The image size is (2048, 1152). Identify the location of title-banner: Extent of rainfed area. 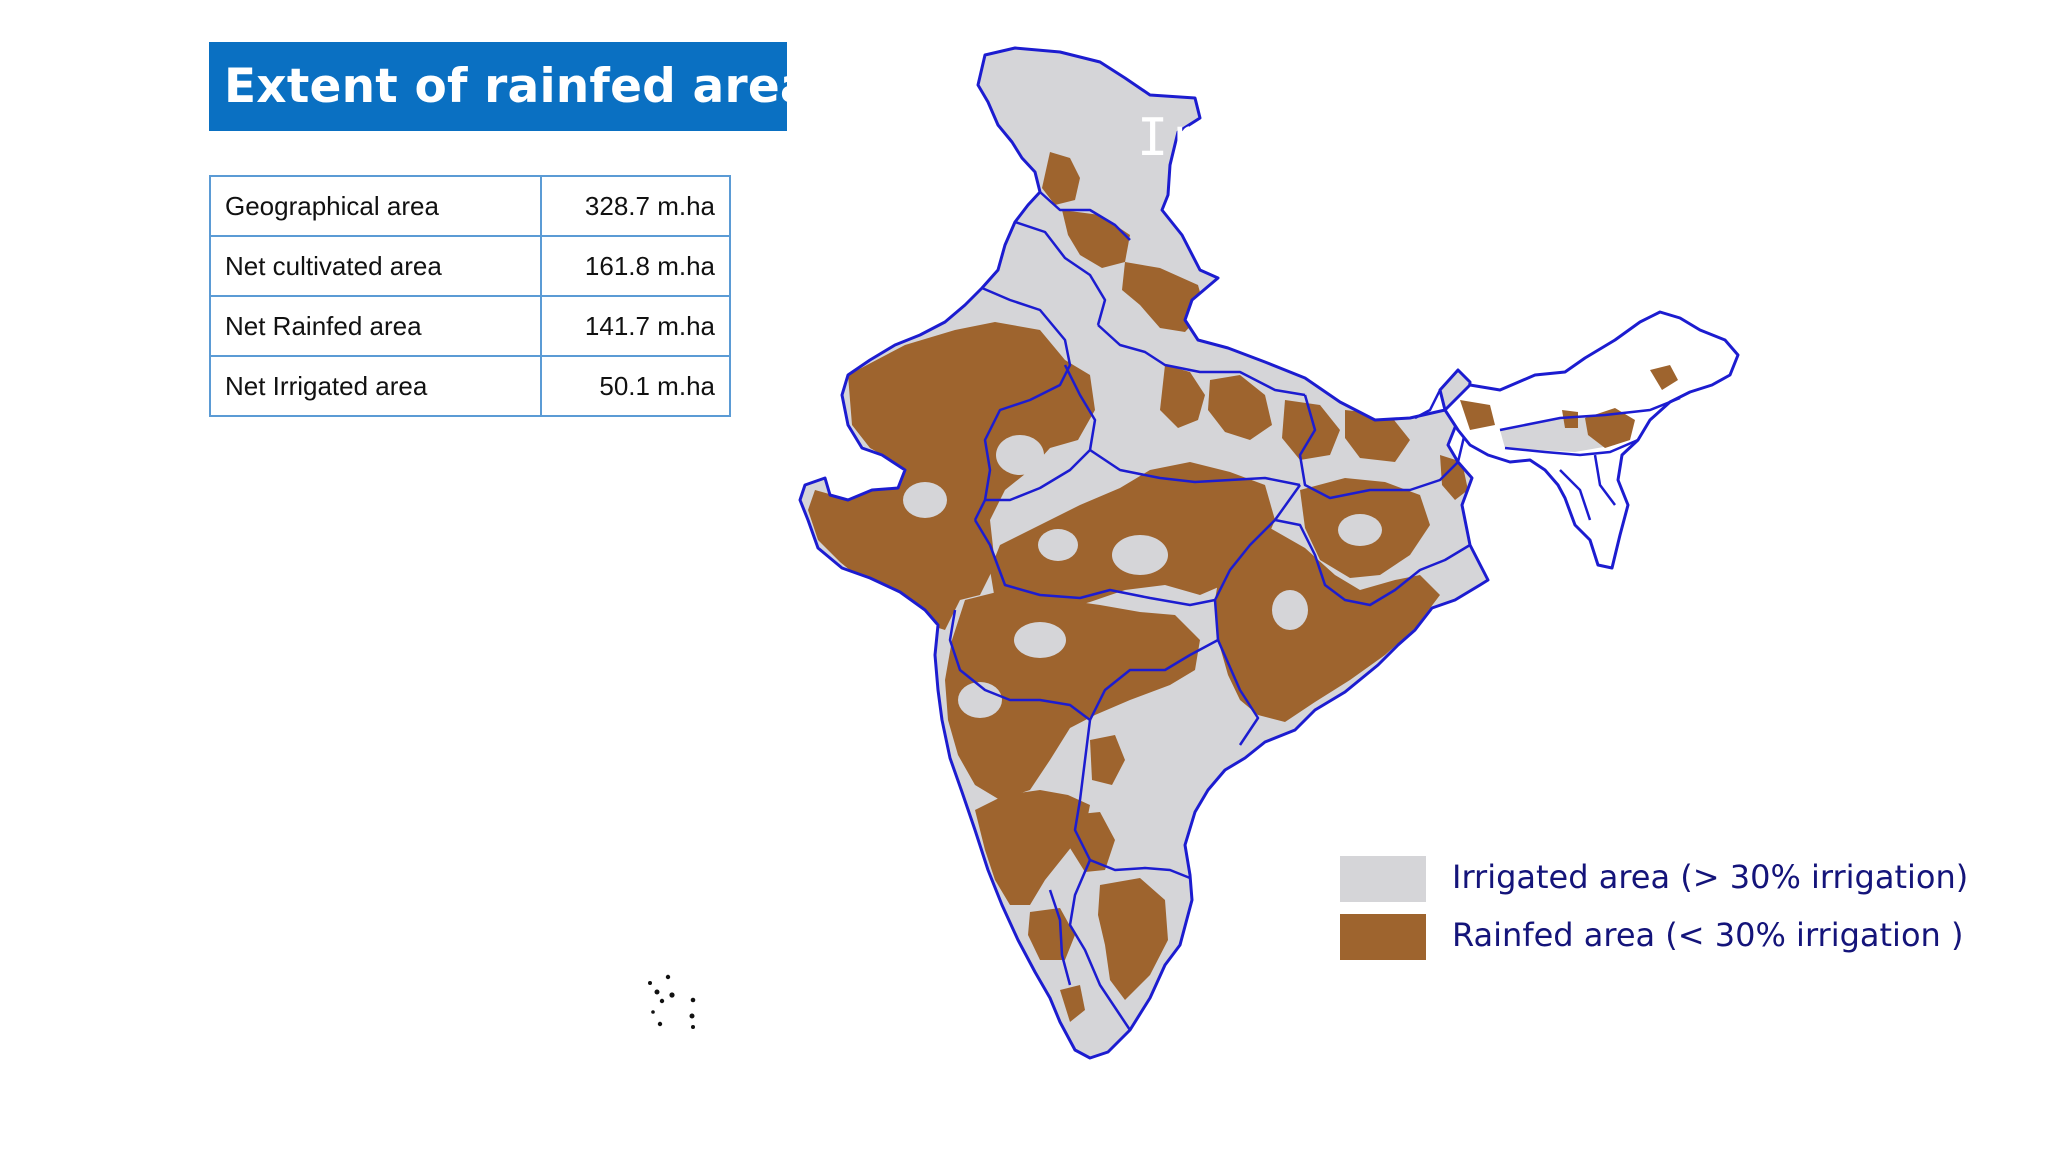
(510, 86).